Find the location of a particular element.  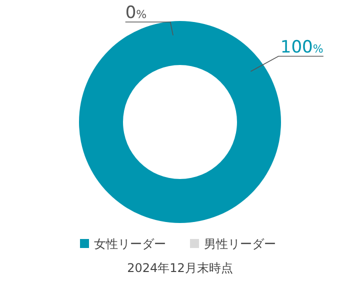

legend-label: 男性リーダー is located at coordinates (240, 244).